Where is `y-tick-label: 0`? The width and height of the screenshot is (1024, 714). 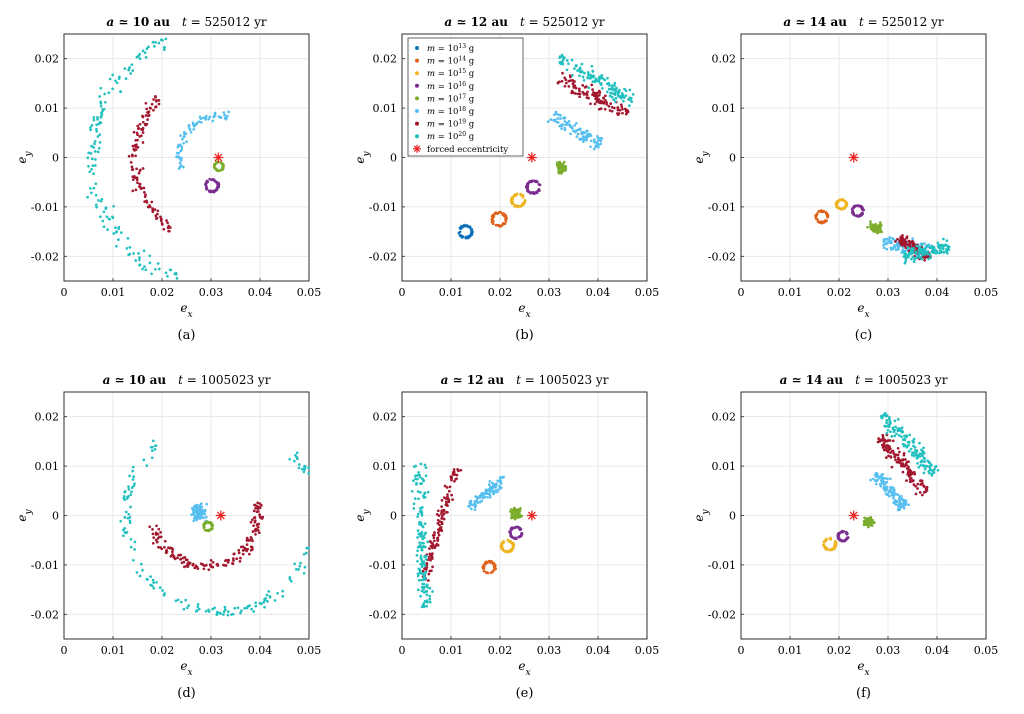 y-tick-label: 0 is located at coordinates (732, 158).